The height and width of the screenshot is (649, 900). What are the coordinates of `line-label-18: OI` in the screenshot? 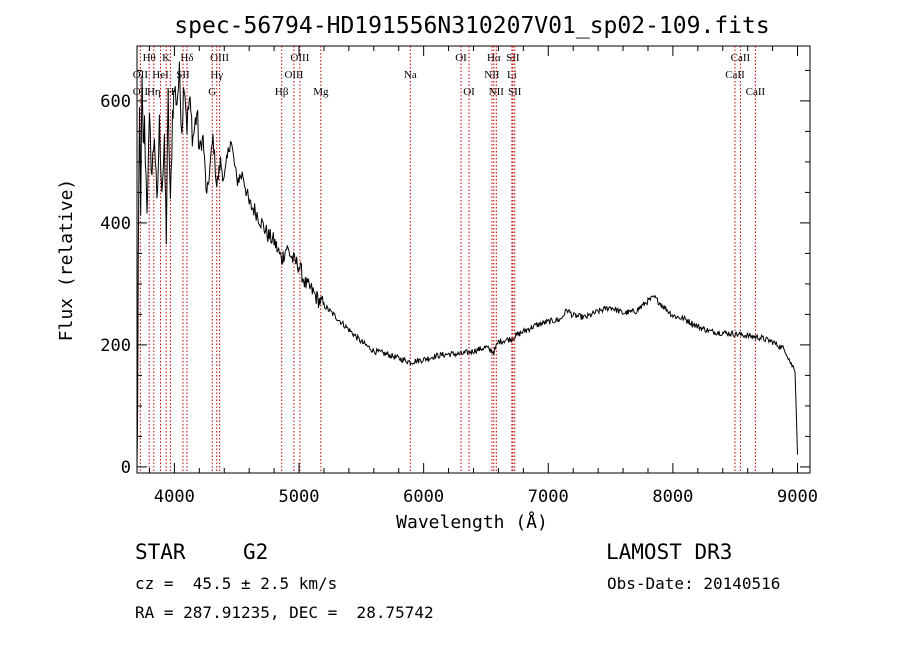 It's located at (469, 92).